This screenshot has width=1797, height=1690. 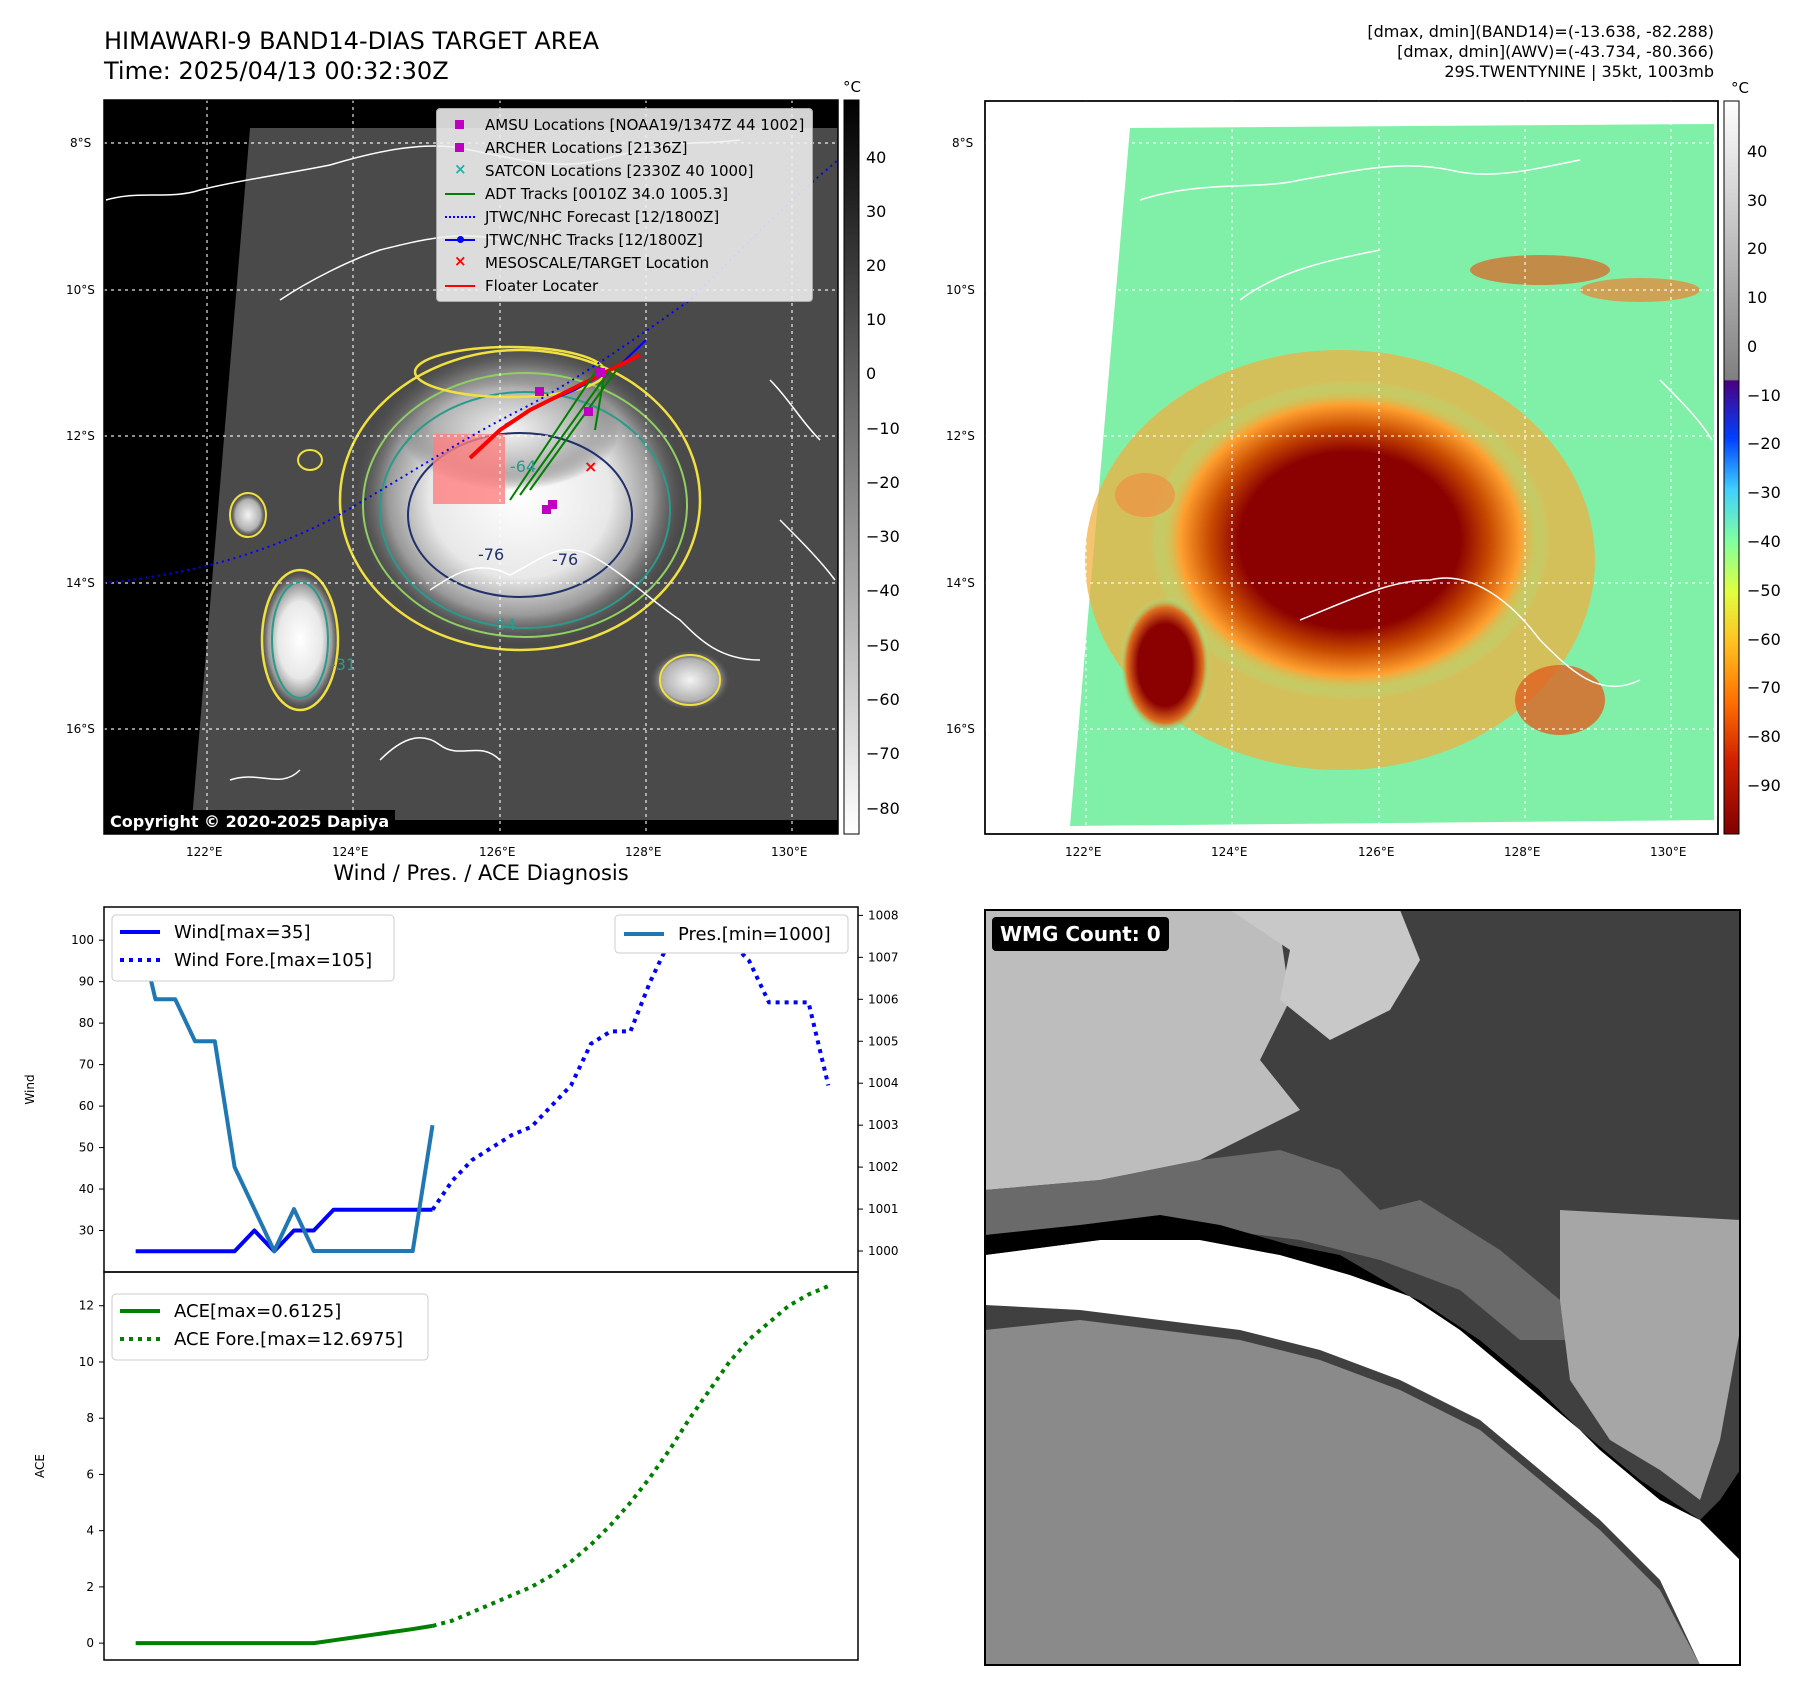 I want to click on y-tick-label: 40, so click(x=86, y=1189).